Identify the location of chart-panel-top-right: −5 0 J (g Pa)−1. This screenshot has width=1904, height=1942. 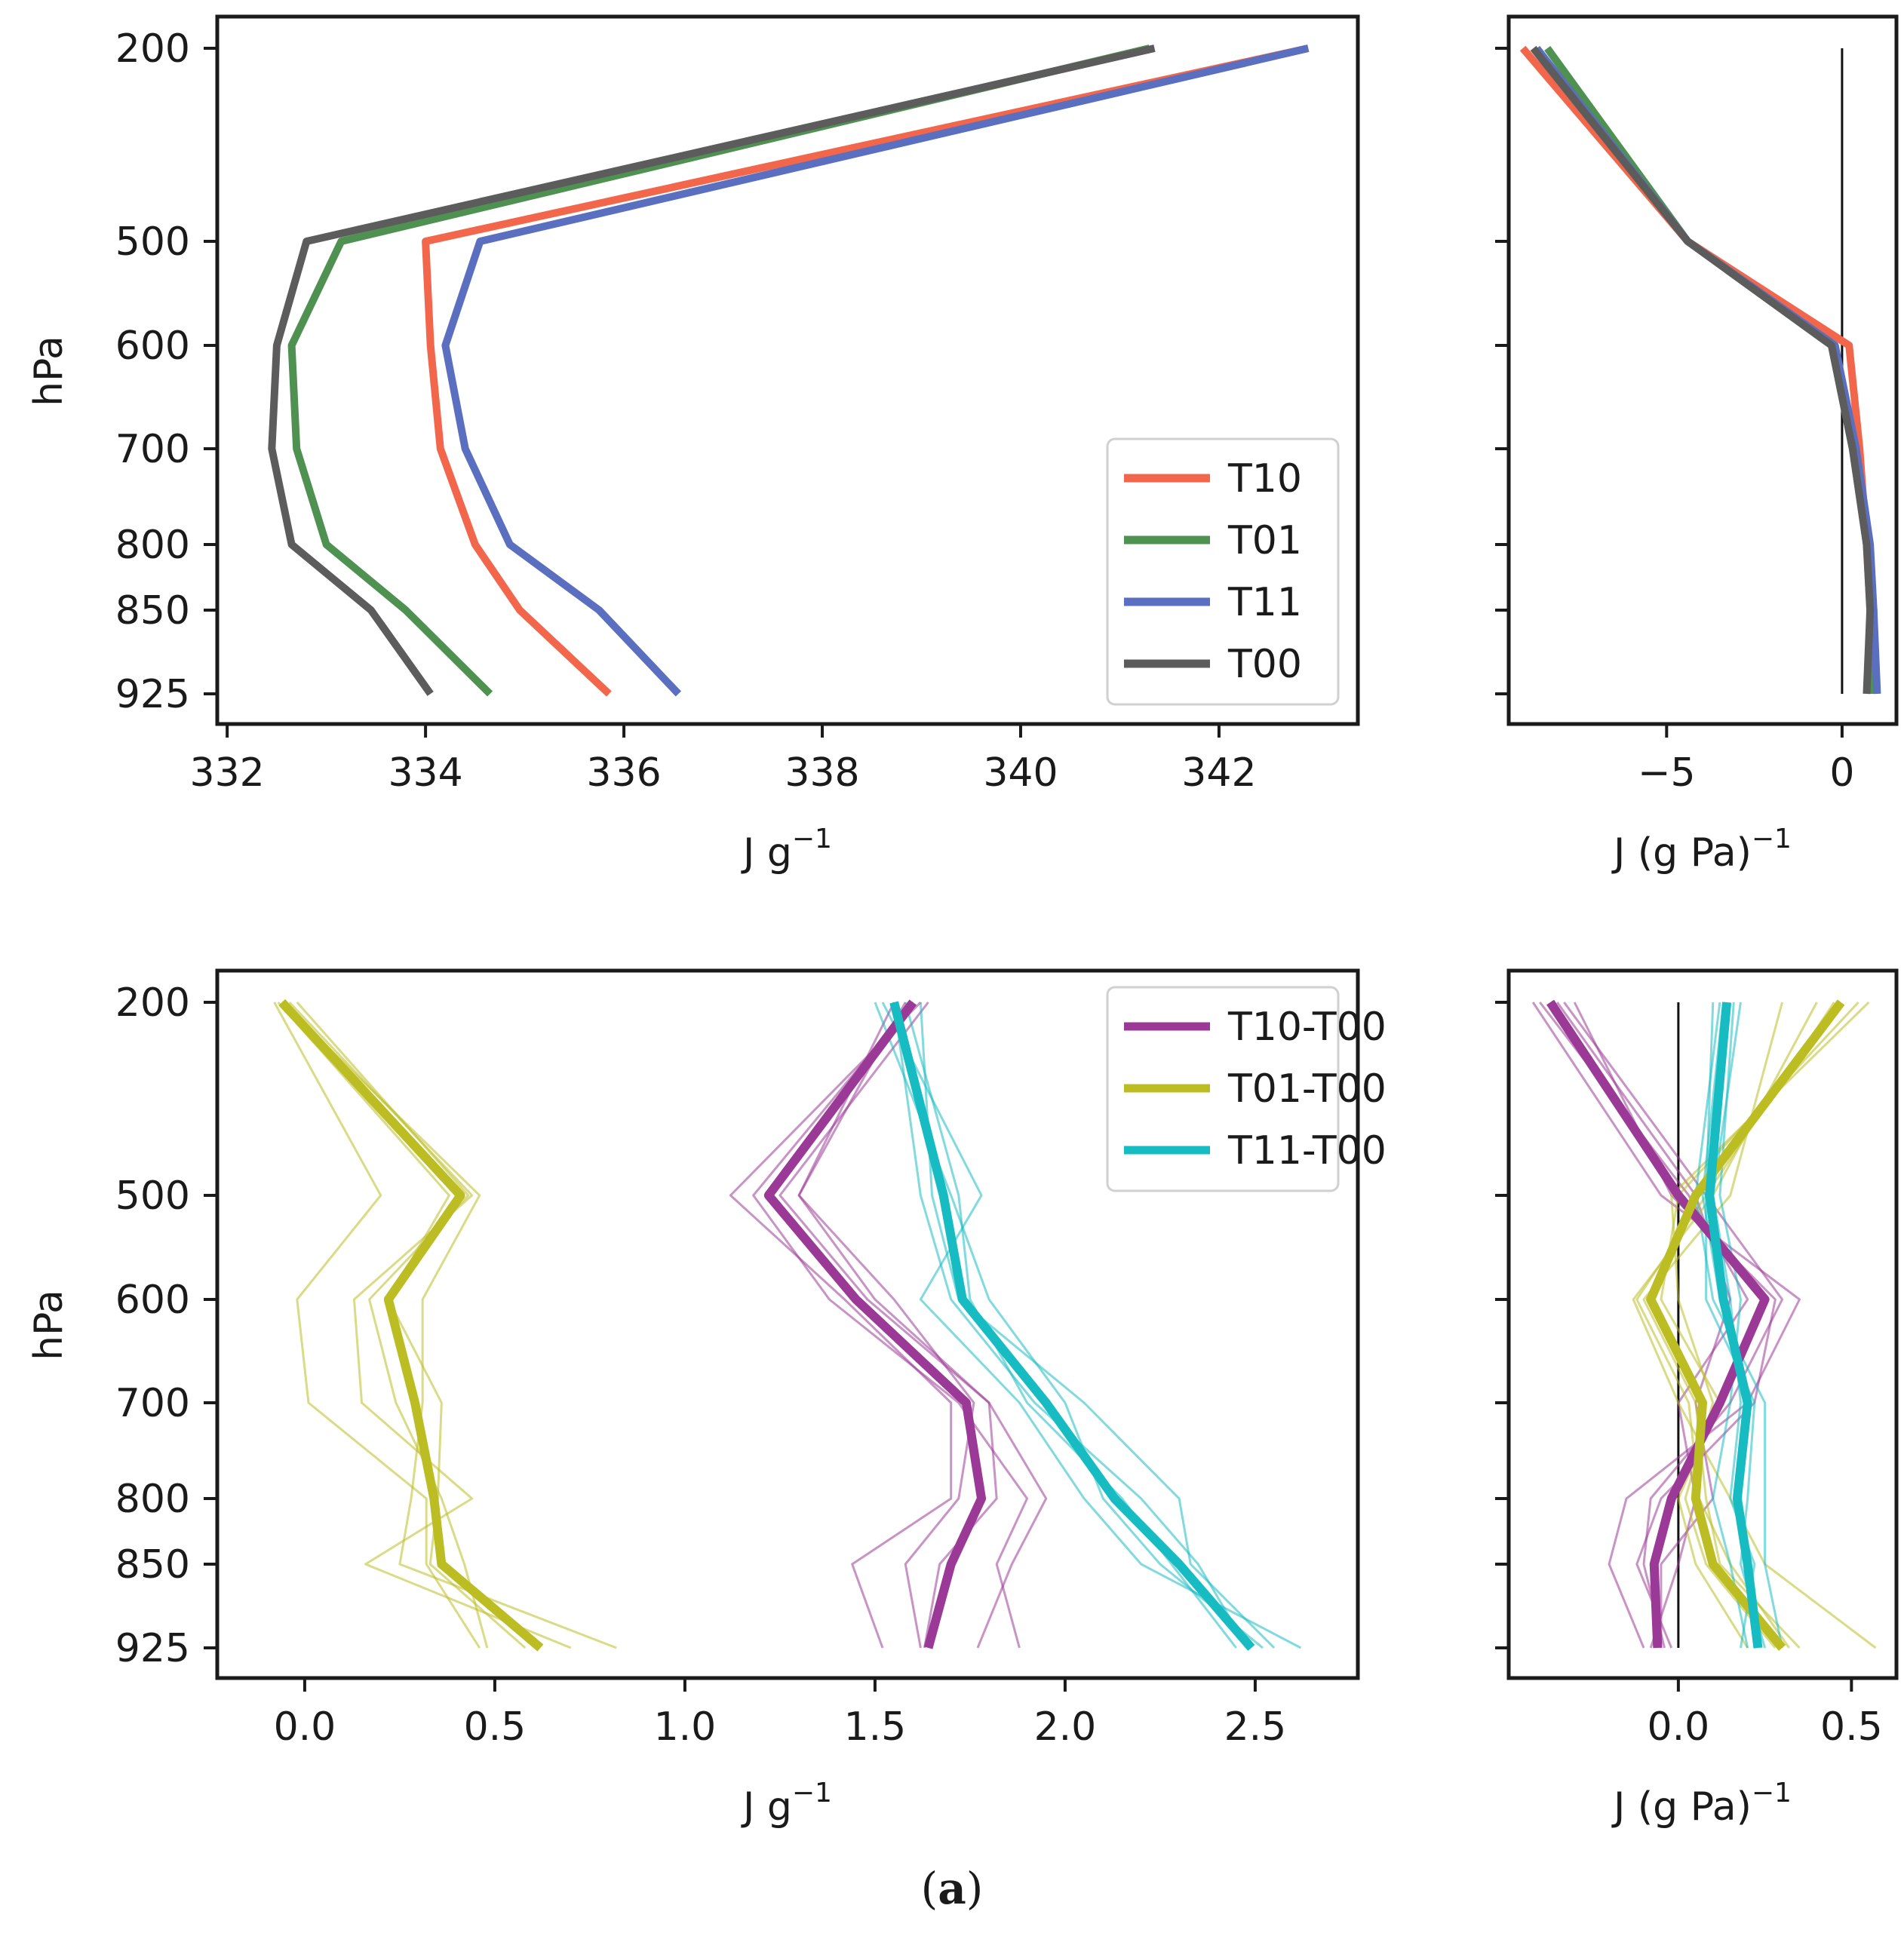
(1697, 445).